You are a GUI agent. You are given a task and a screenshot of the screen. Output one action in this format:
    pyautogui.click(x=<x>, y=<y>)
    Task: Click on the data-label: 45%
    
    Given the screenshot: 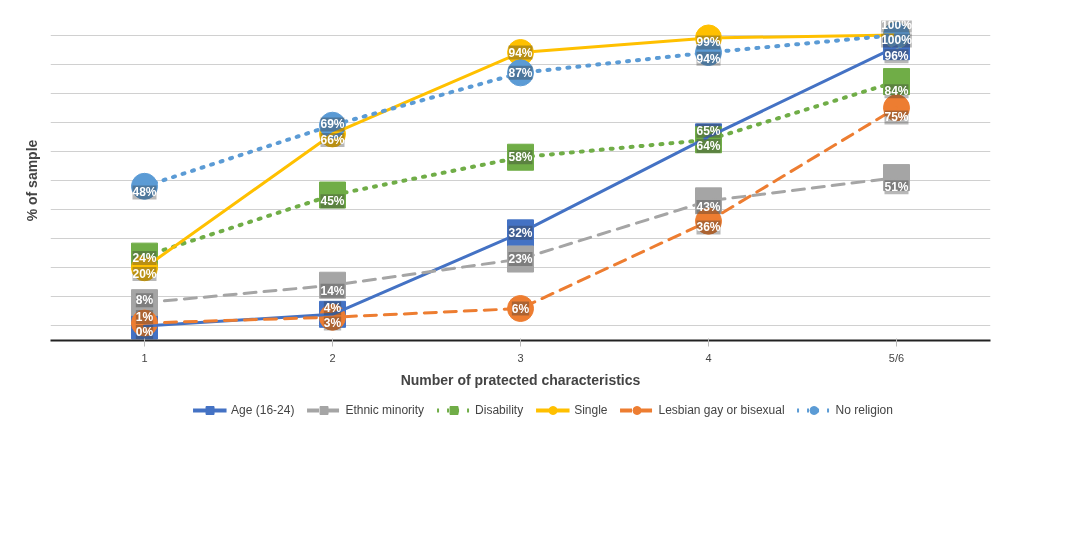 What is the action you would take?
    pyautogui.click(x=332, y=201)
    